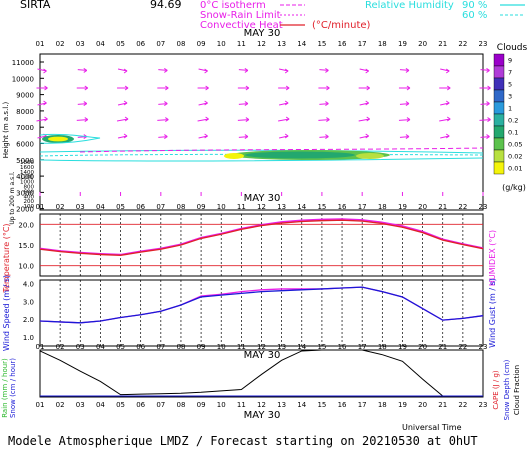 The image size is (528, 450). What do you see at coordinates (402, 44) in the screenshot?
I see `hour-label-top: 19` at bounding box center [402, 44].